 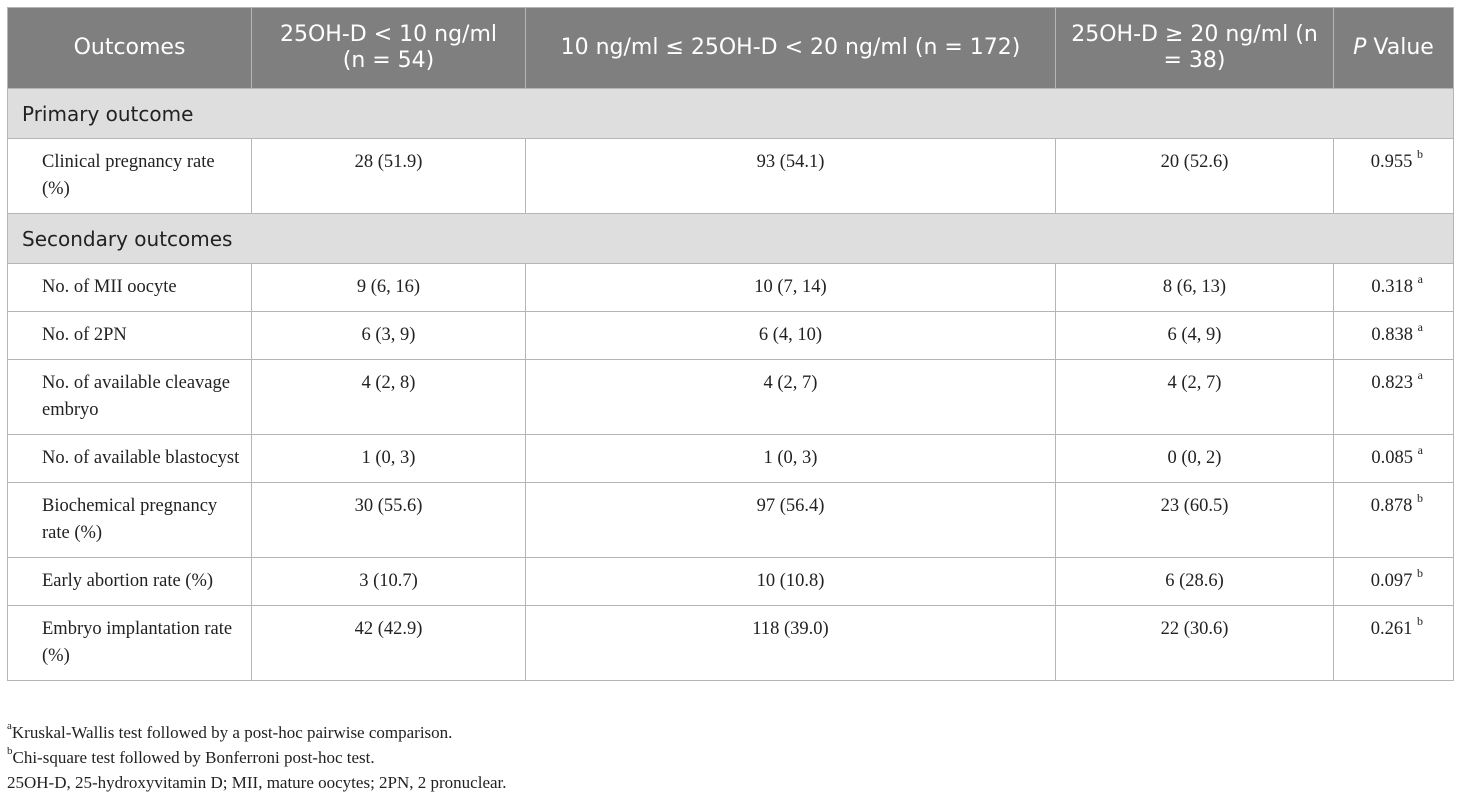 I want to click on cell-p-value: 0.261 b, so click(x=1393, y=643).